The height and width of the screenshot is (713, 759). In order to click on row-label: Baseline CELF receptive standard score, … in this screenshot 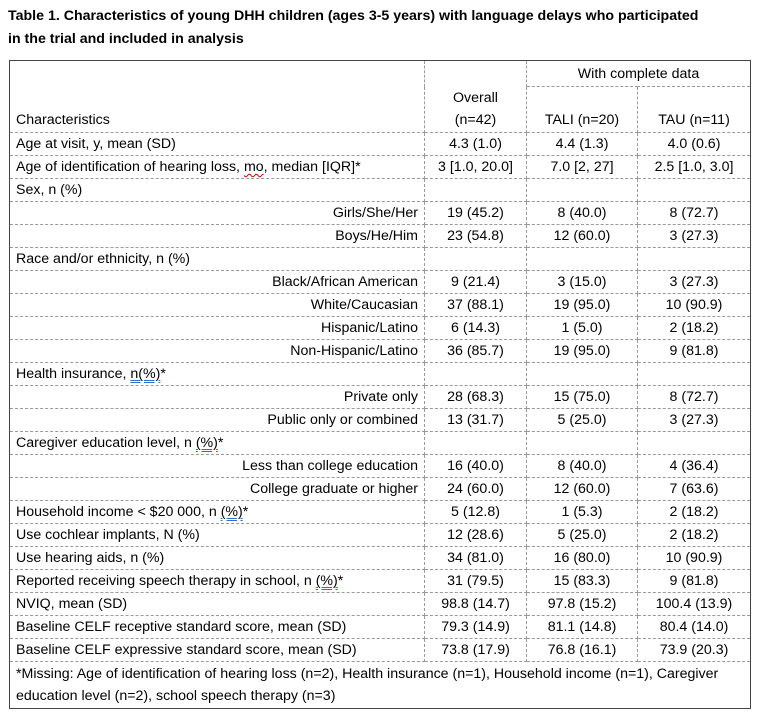, I will do `click(217, 627)`.